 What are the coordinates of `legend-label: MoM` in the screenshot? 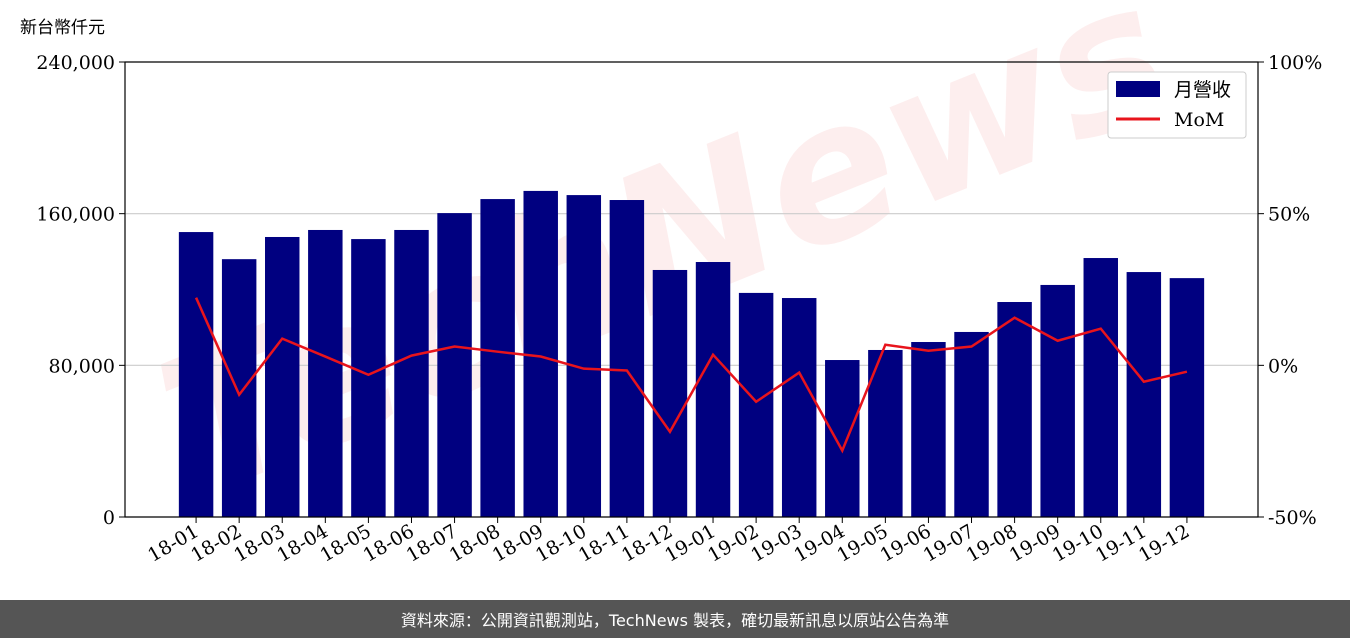 It's located at (1199, 120).